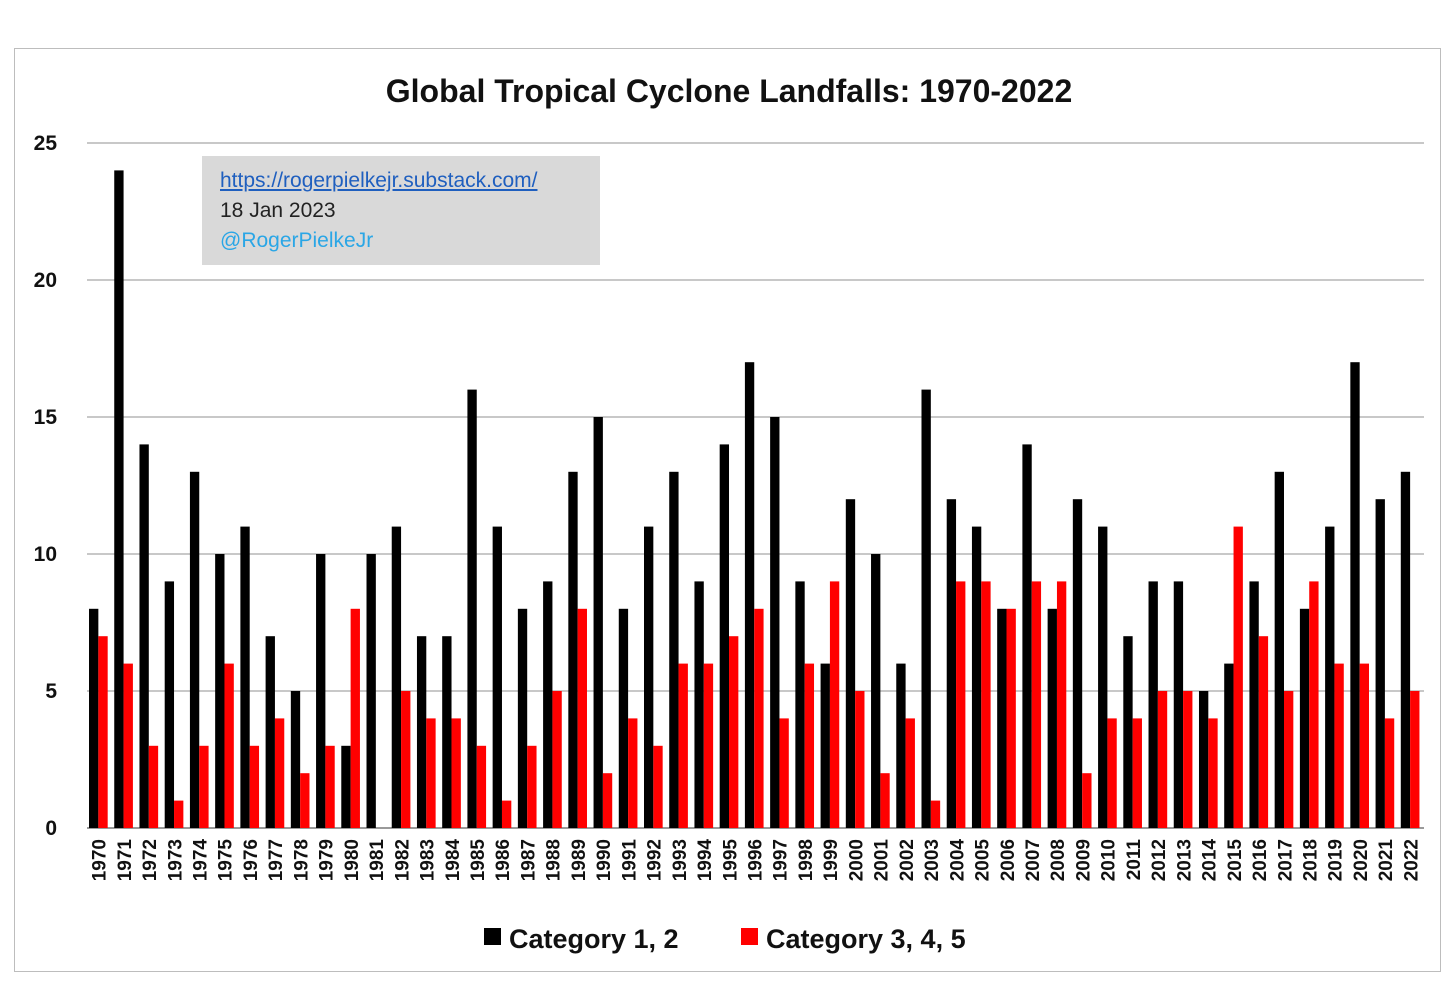 The image size is (1456, 983). What do you see at coordinates (497, 677) in the screenshot?
I see `bar-cat12-1986` at bounding box center [497, 677].